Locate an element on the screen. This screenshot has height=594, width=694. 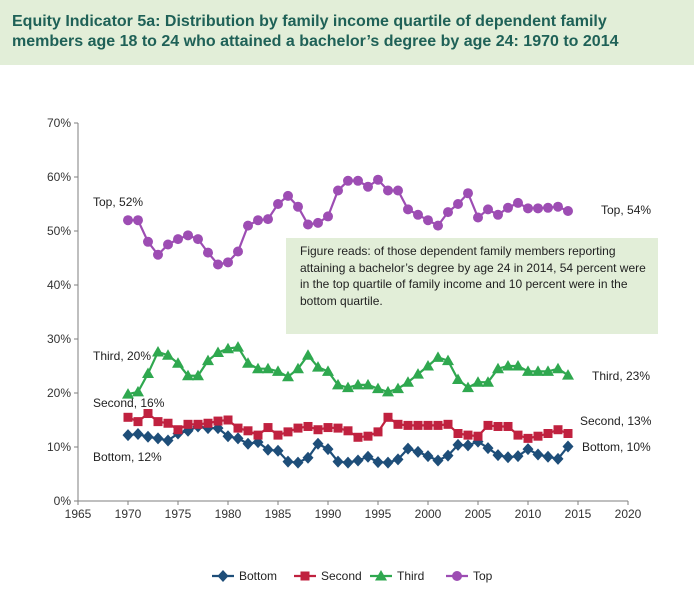
start-label-third: Third, 20% is located at coordinates (122, 356).